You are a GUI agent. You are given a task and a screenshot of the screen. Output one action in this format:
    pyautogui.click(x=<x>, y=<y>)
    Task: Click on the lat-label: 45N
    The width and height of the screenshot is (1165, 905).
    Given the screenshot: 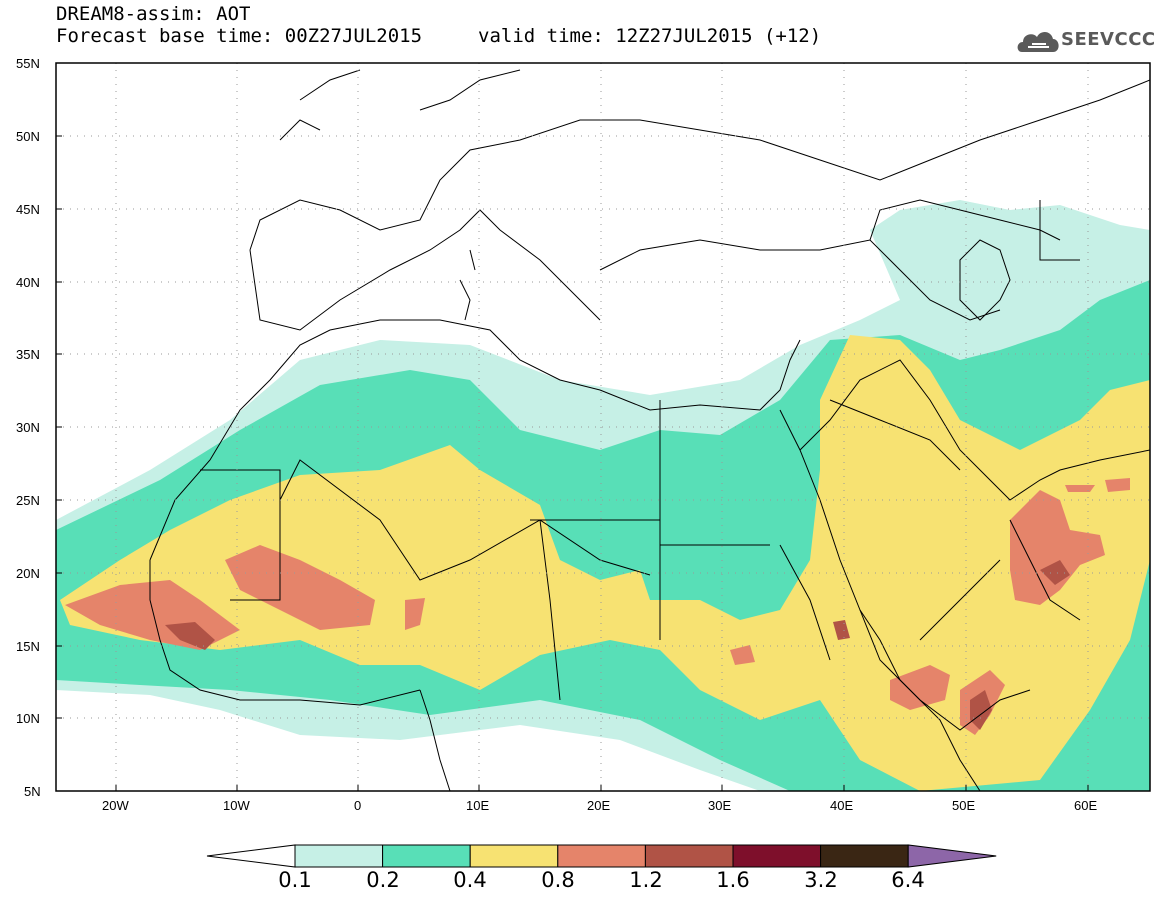 What is the action you would take?
    pyautogui.click(x=28, y=209)
    